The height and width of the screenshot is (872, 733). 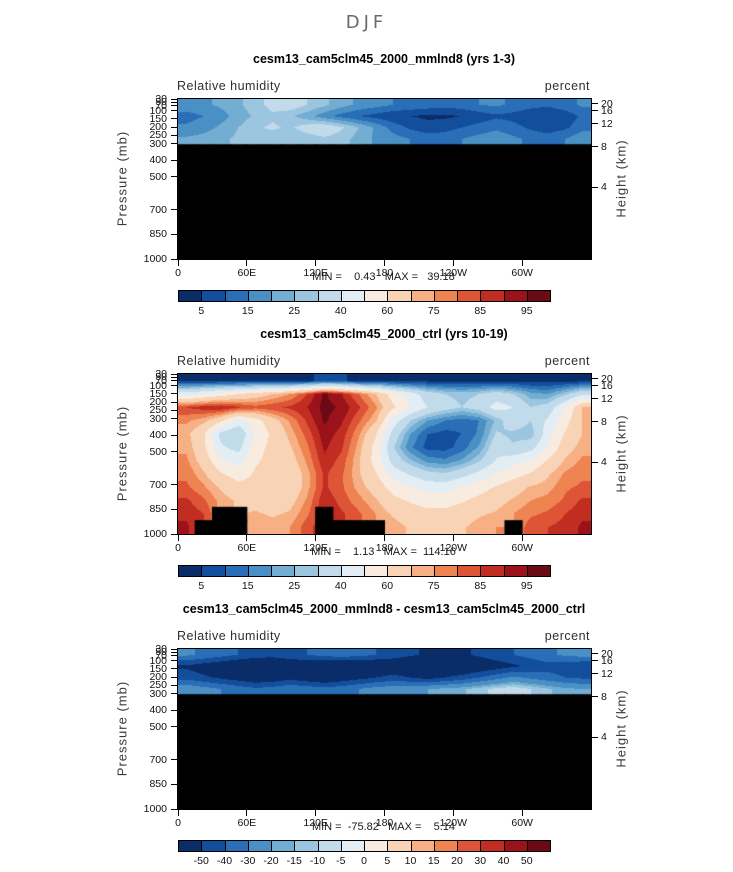 What do you see at coordinates (155, 259) in the screenshot?
I see `pressure-tick-label: 1000` at bounding box center [155, 259].